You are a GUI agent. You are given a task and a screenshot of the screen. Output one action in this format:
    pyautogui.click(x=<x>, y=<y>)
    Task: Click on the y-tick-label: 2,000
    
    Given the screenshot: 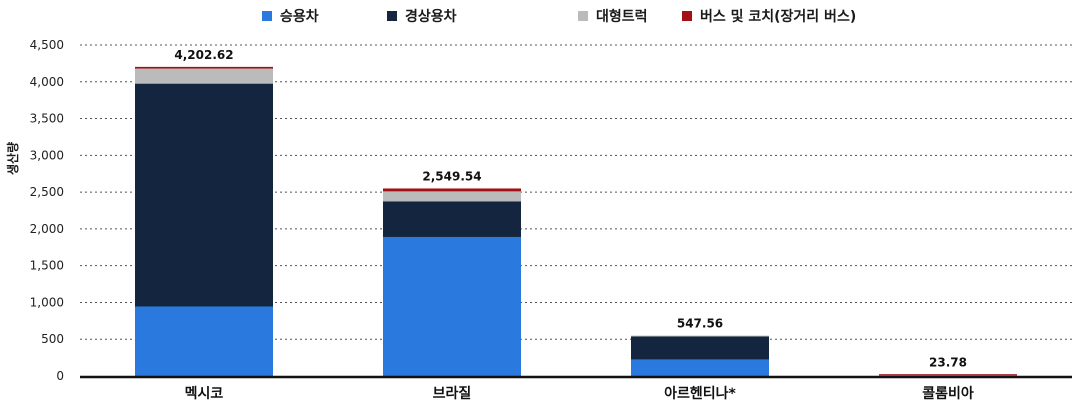 What is the action you would take?
    pyautogui.click(x=47, y=229)
    